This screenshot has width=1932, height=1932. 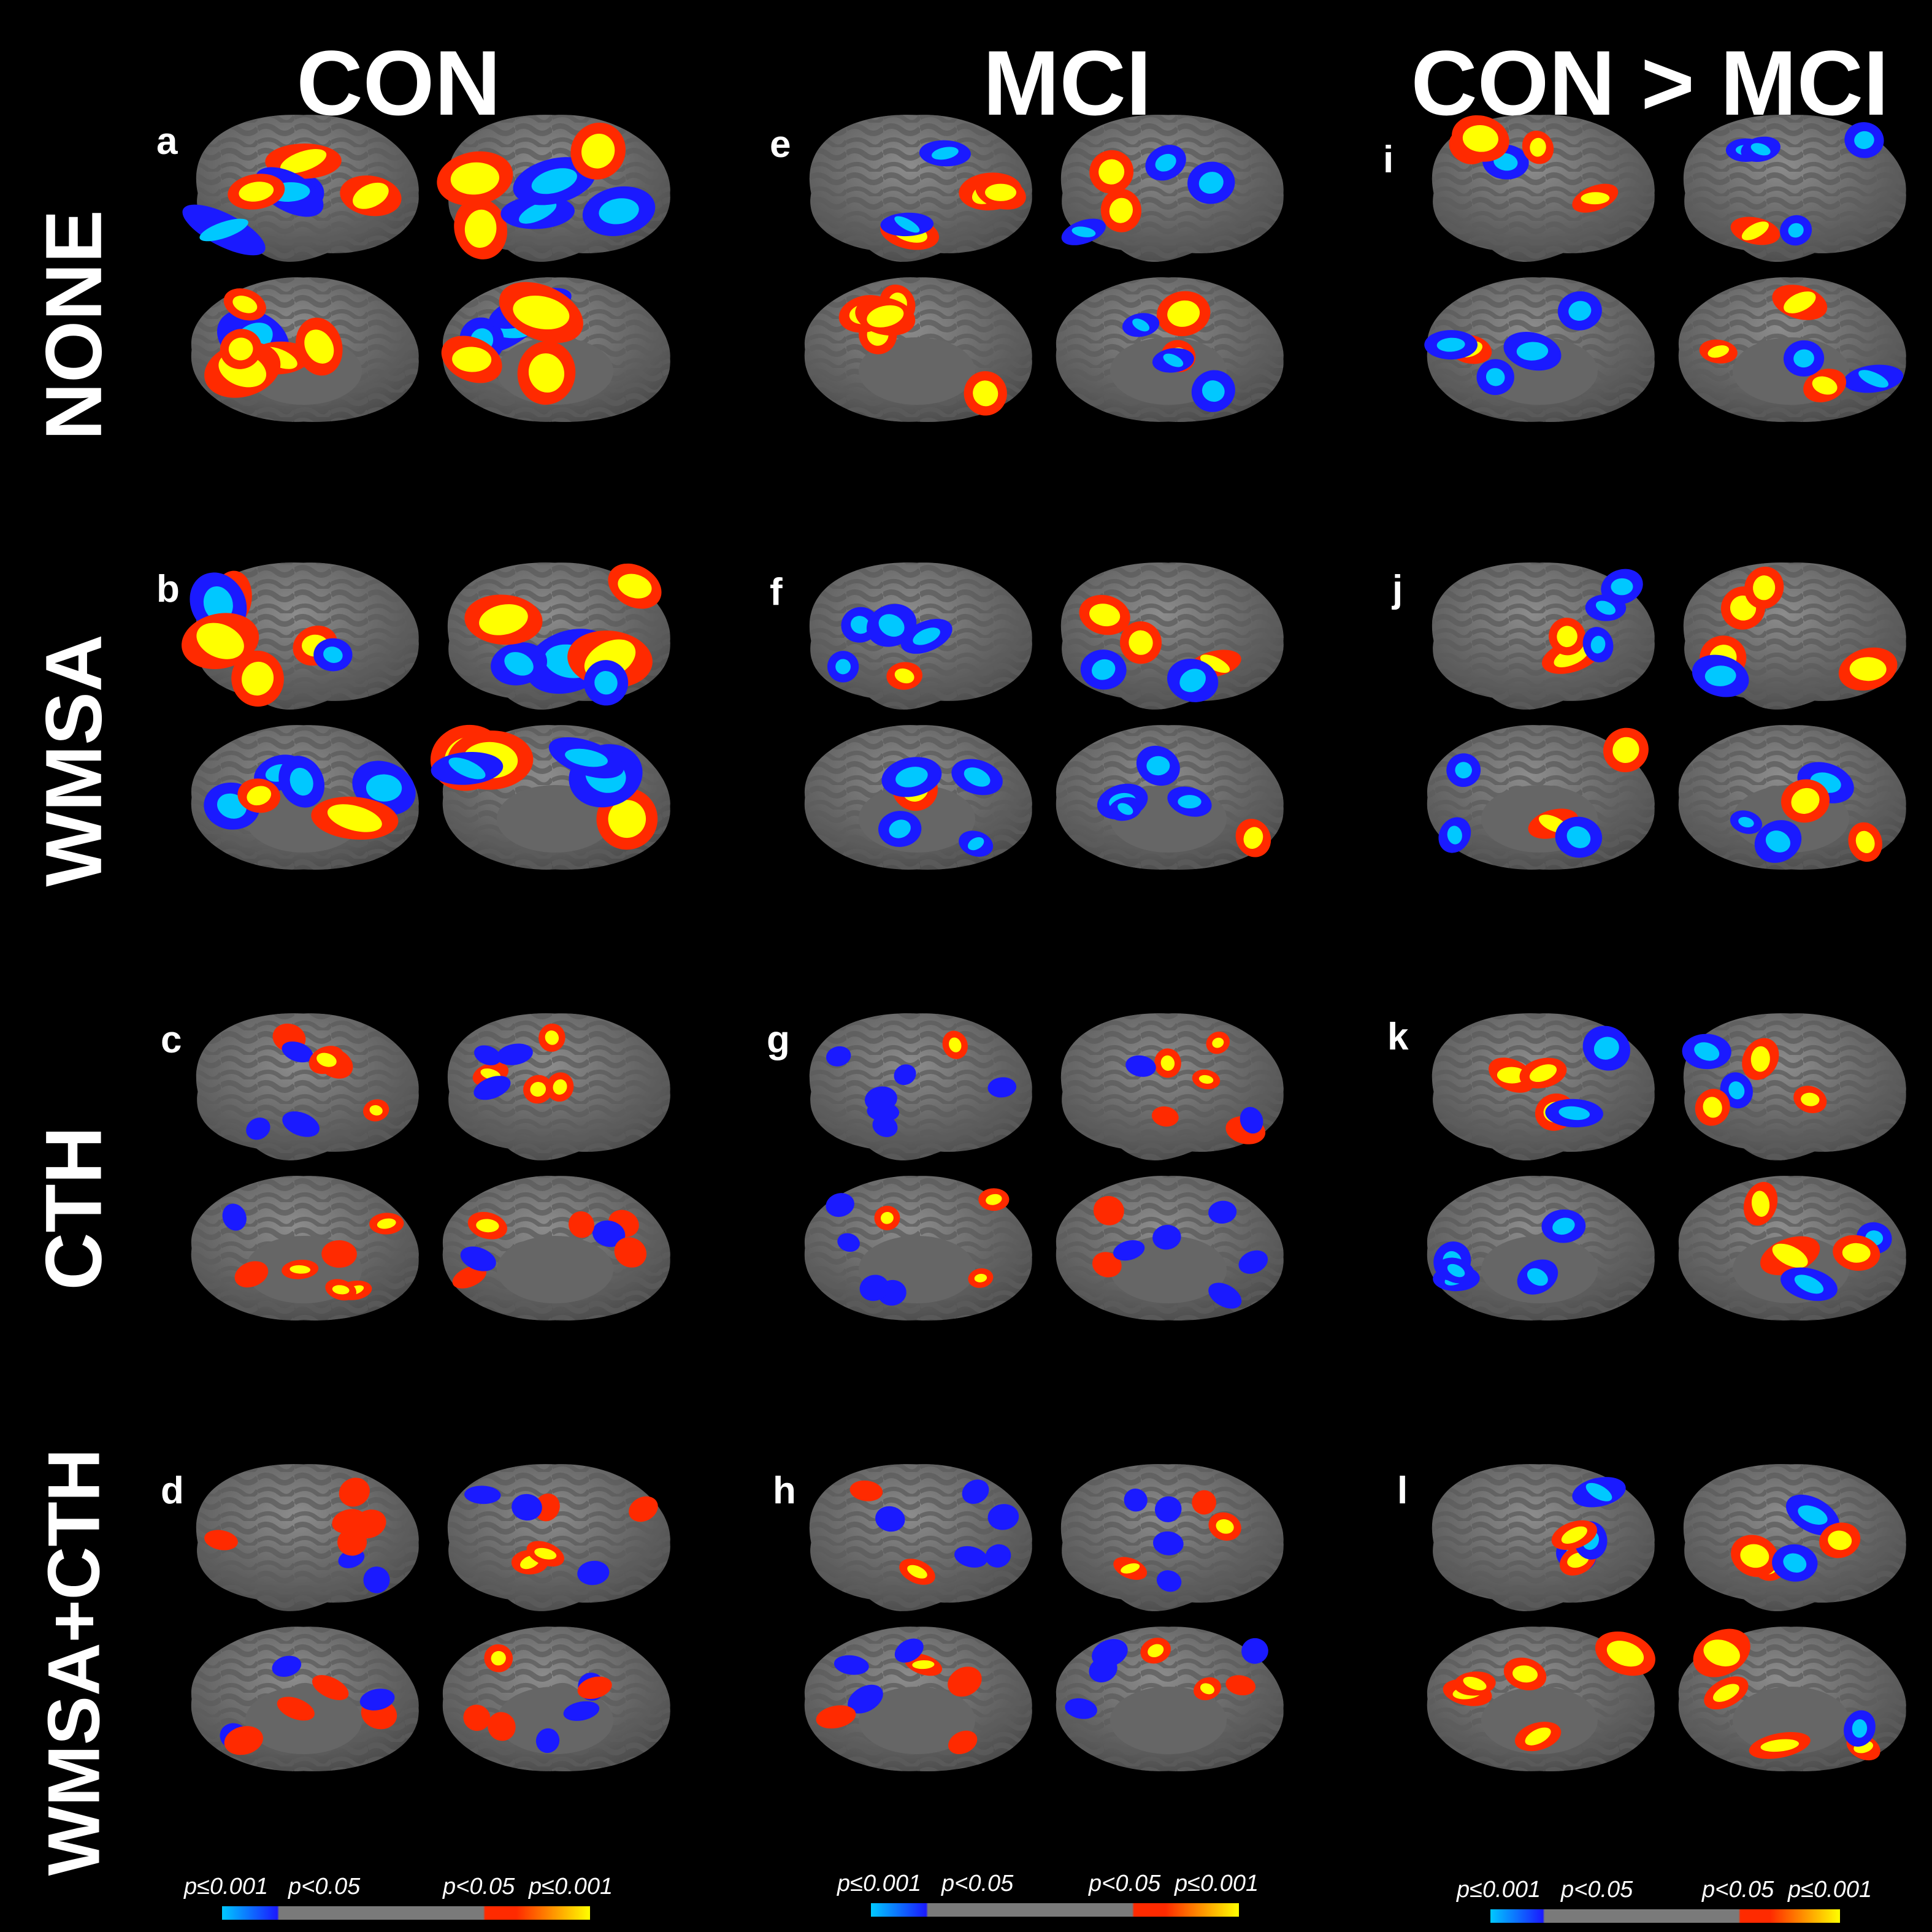 What do you see at coordinates (571, 1886) in the screenshot?
I see `colorbar-1-label-pos-strong: p≤0.001` at bounding box center [571, 1886].